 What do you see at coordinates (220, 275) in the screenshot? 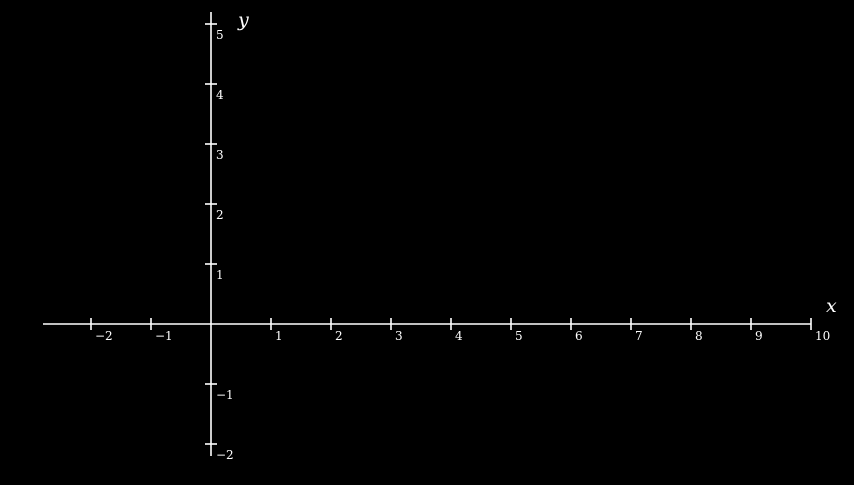
I see `y-tick-label: 1` at bounding box center [220, 275].